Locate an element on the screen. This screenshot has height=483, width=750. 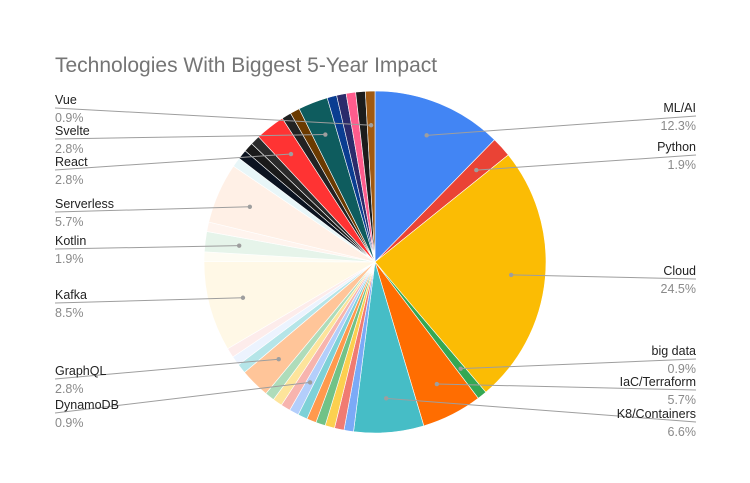
pie-slice-ml-ai is located at coordinates (435, 176).